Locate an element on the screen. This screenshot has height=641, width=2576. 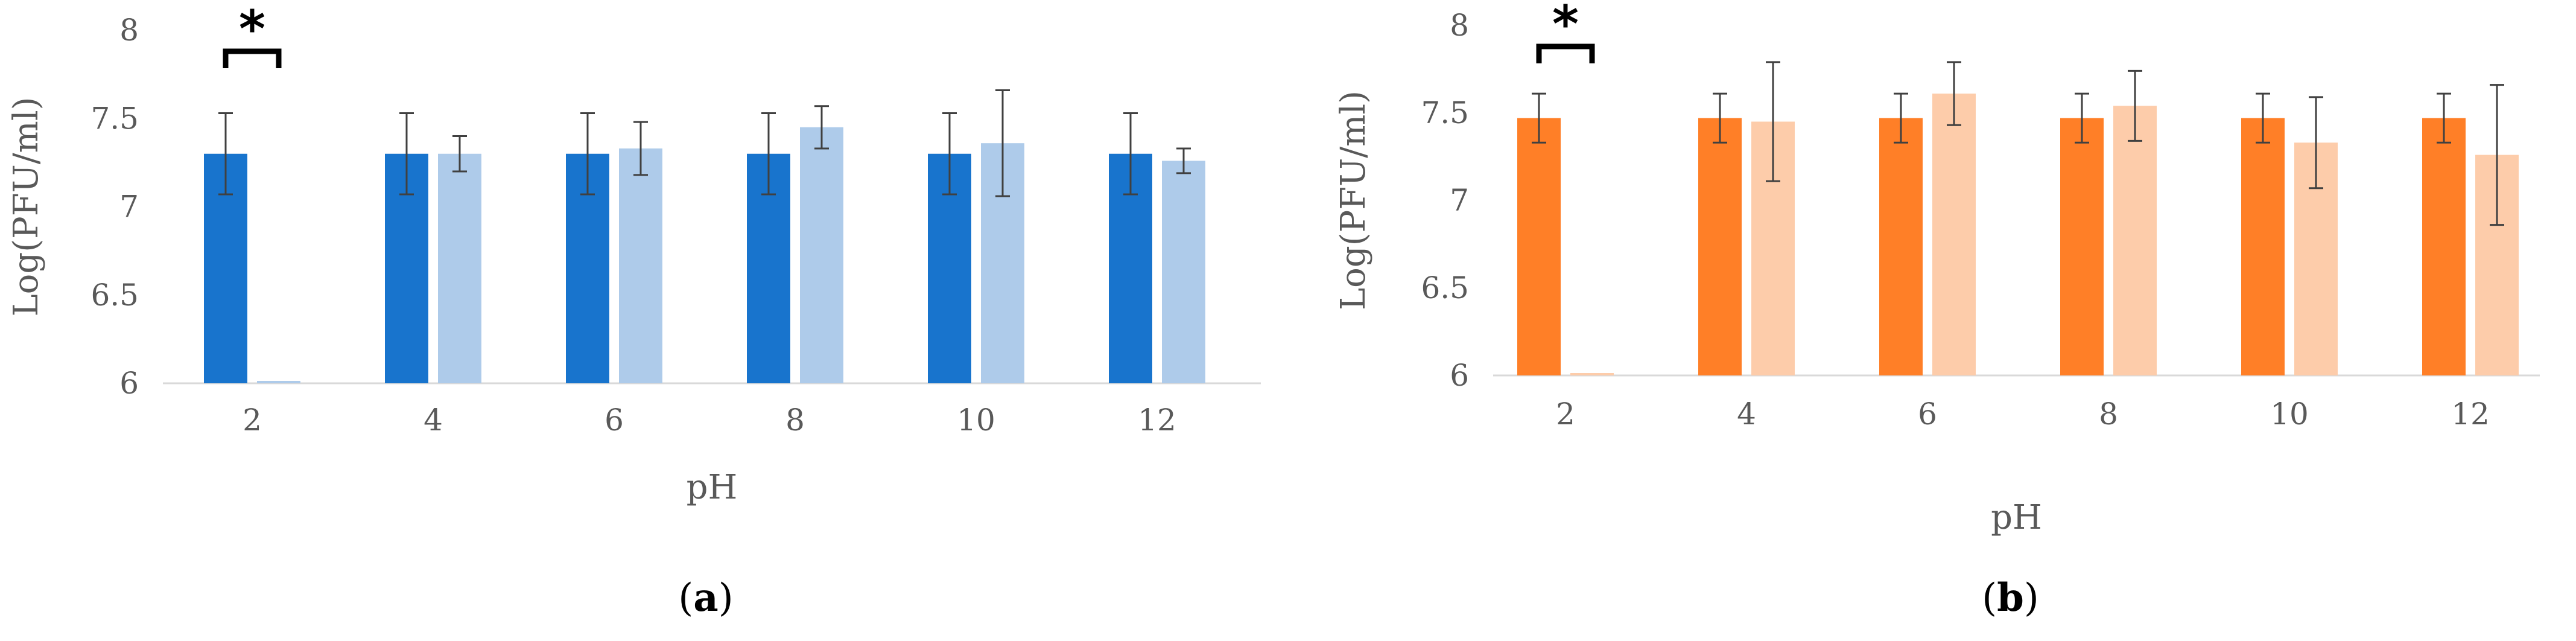
chart-1-significance-bracket is located at coordinates (252, 58).